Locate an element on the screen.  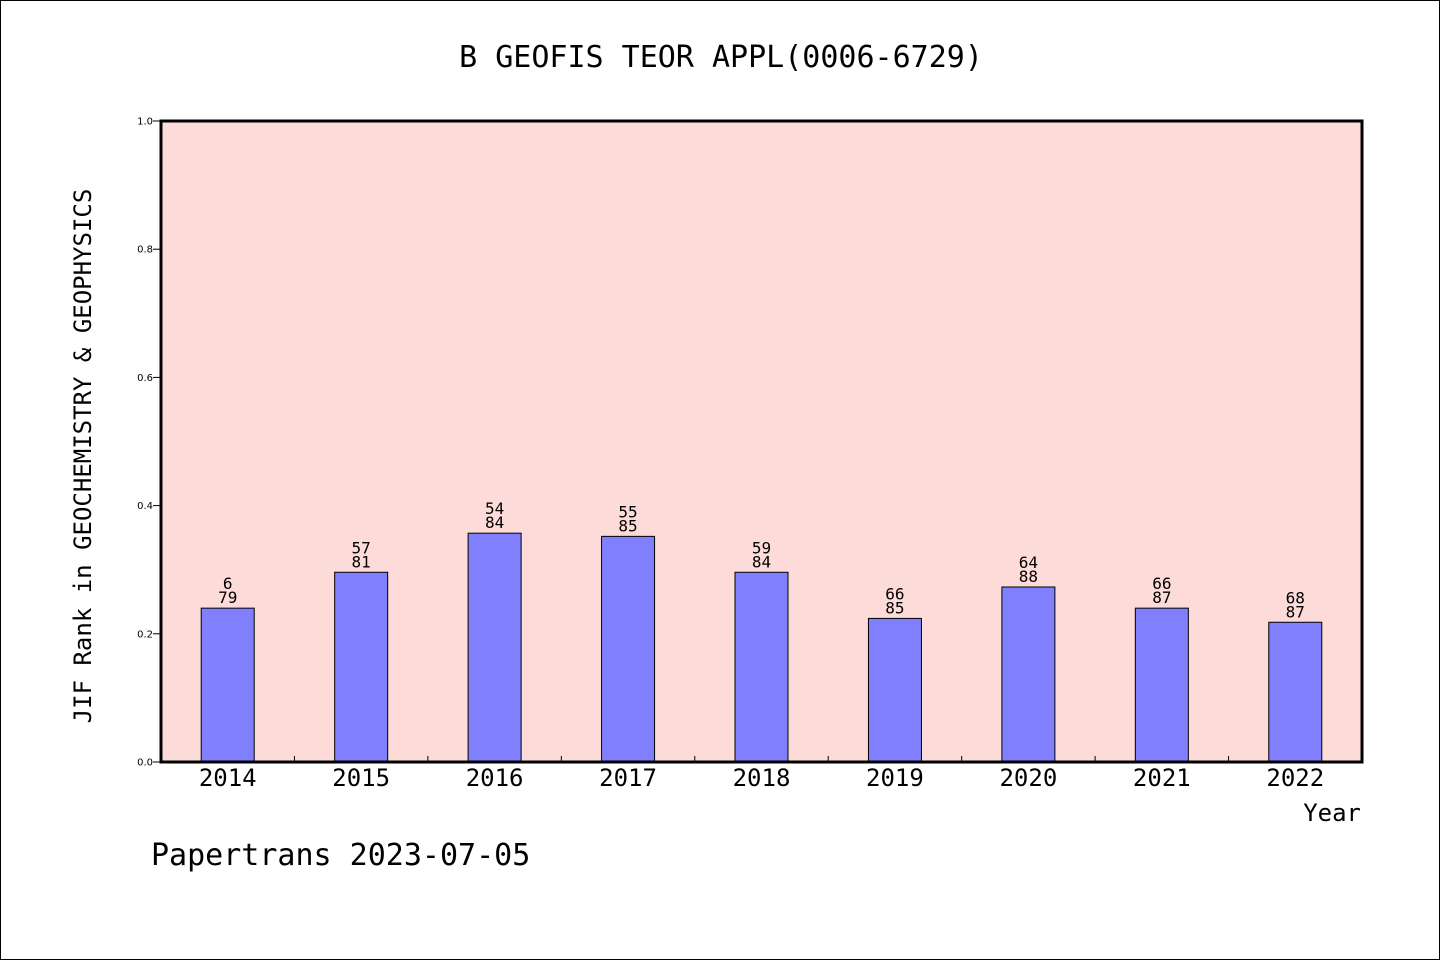
y-tick-label: 0.2 is located at coordinates (145, 634).